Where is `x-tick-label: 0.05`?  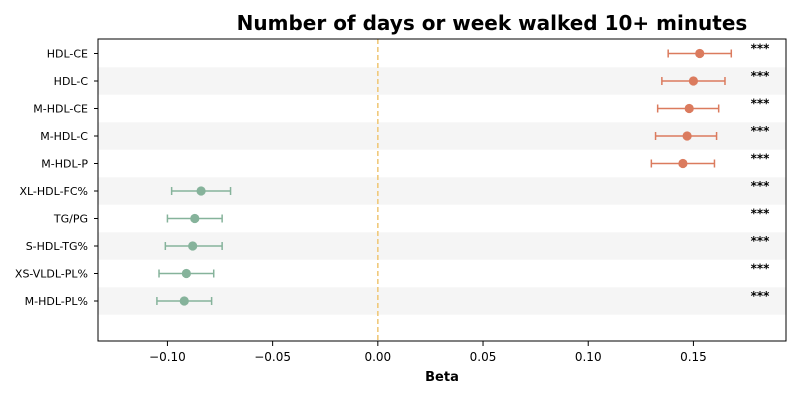 x-tick-label: 0.05 is located at coordinates (483, 357).